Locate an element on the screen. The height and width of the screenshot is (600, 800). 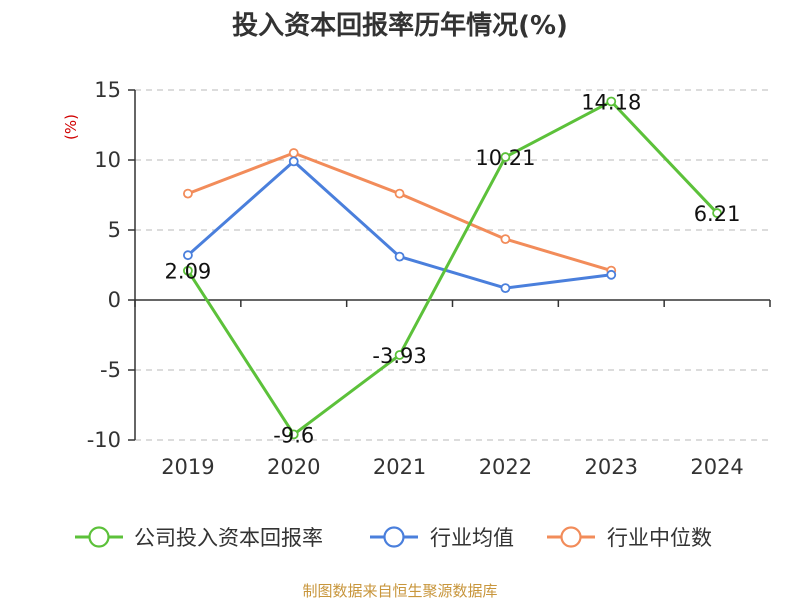
x-tick-label-3: 2022 is located at coordinates (505, 467).